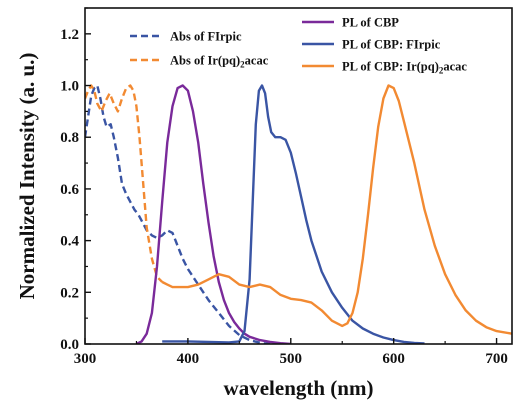  I want to click on legend-label-right-2: PL of CBP: FIrpic, so click(391, 45).